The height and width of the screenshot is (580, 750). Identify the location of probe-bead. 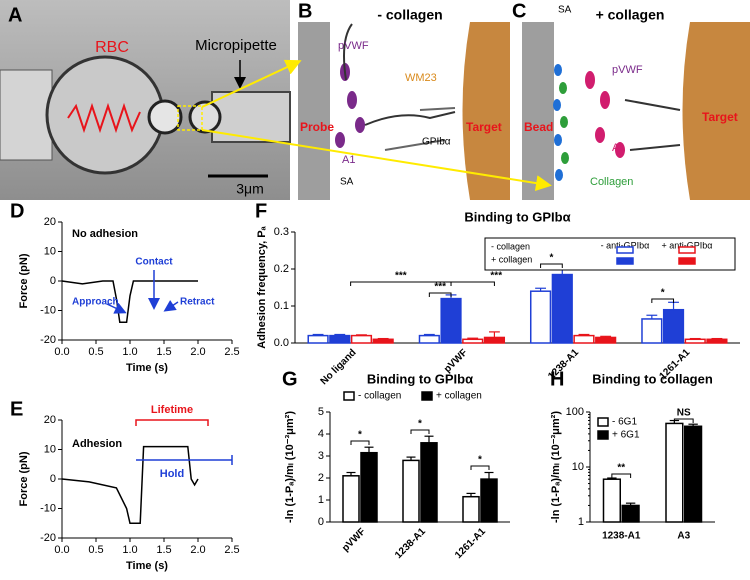
(165, 117).